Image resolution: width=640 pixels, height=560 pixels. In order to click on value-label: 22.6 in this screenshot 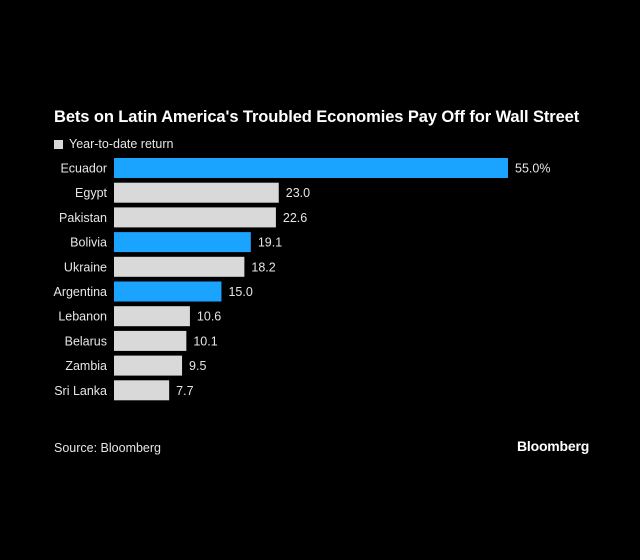, I will do `click(295, 218)`.